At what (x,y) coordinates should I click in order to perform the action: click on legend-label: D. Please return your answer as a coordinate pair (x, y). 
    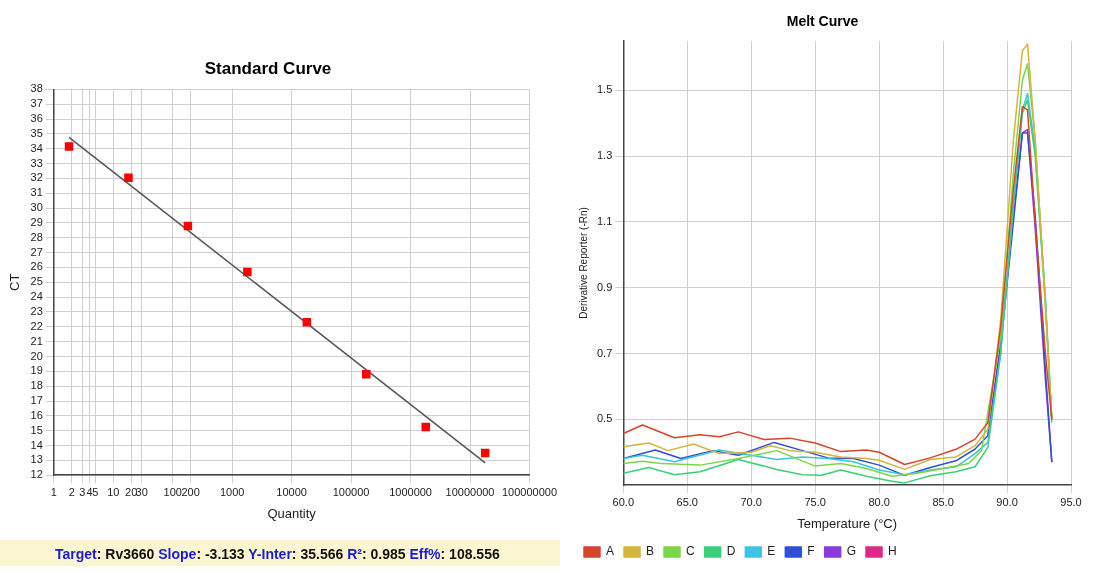
    Looking at the image, I should click on (731, 551).